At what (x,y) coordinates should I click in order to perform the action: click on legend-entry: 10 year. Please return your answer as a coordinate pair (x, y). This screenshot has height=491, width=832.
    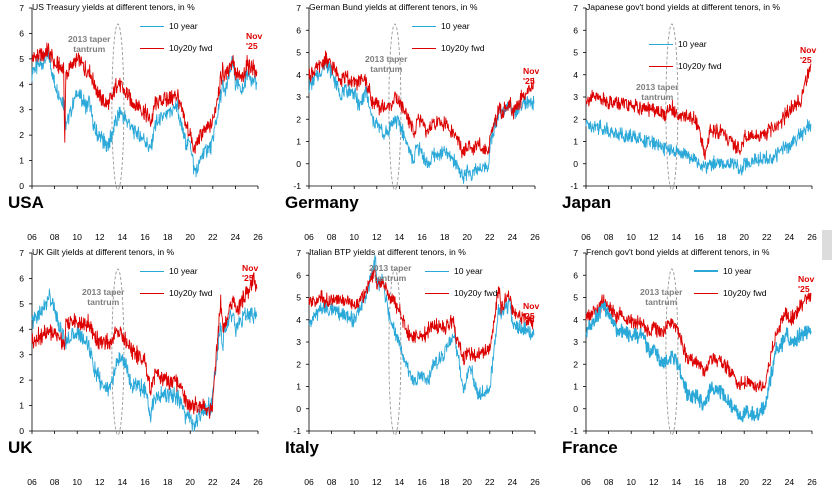
    Looking at the image, I should click on (685, 44).